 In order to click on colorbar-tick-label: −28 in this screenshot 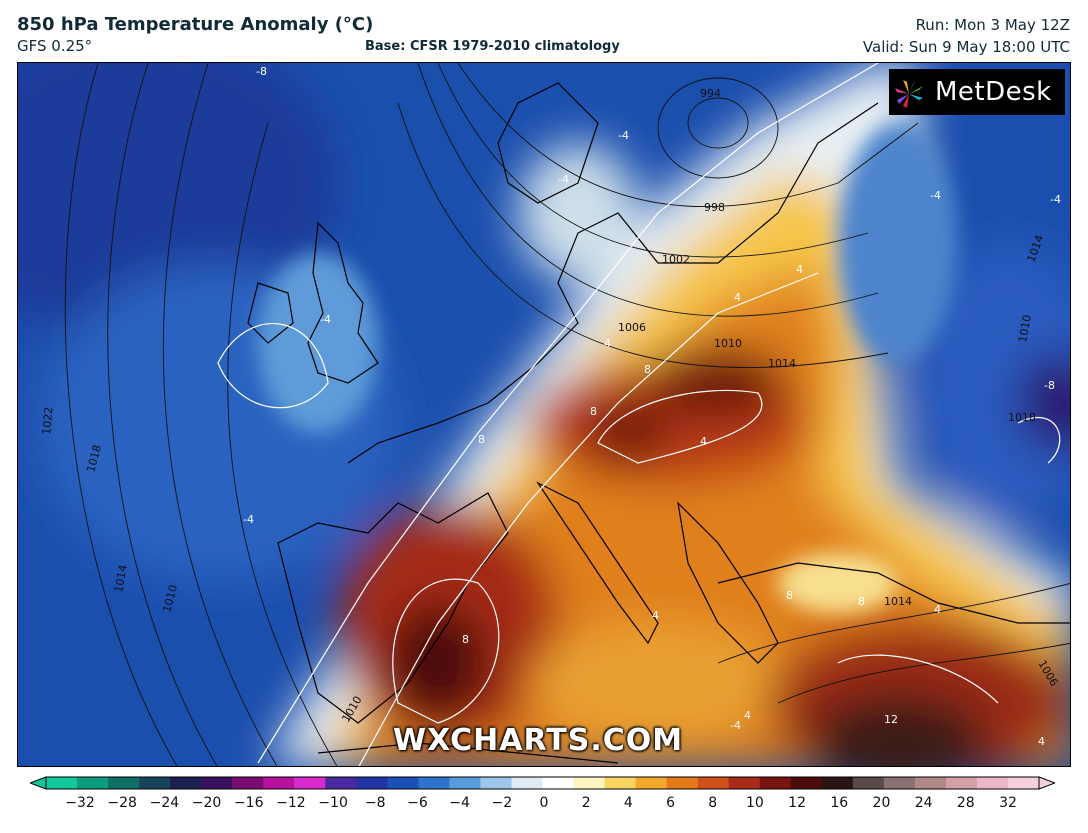, I will do `click(122, 803)`.